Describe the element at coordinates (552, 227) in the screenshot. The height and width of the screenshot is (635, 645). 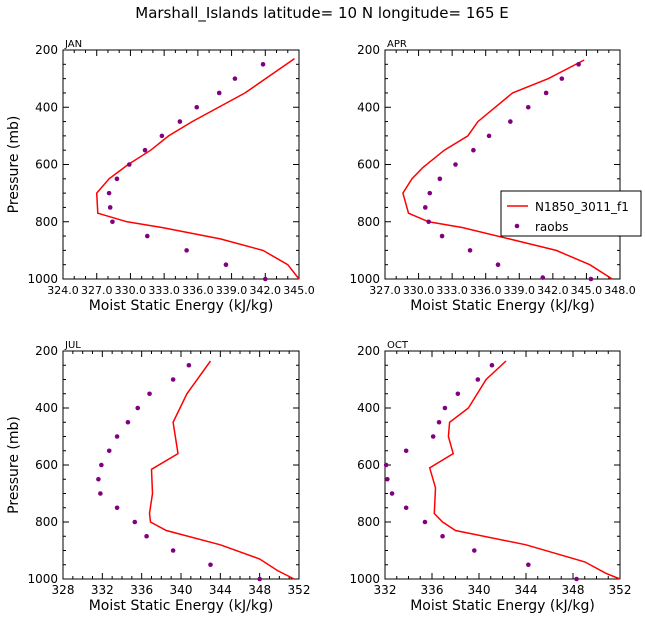
I see `legend-obs-label: raobs` at that location.